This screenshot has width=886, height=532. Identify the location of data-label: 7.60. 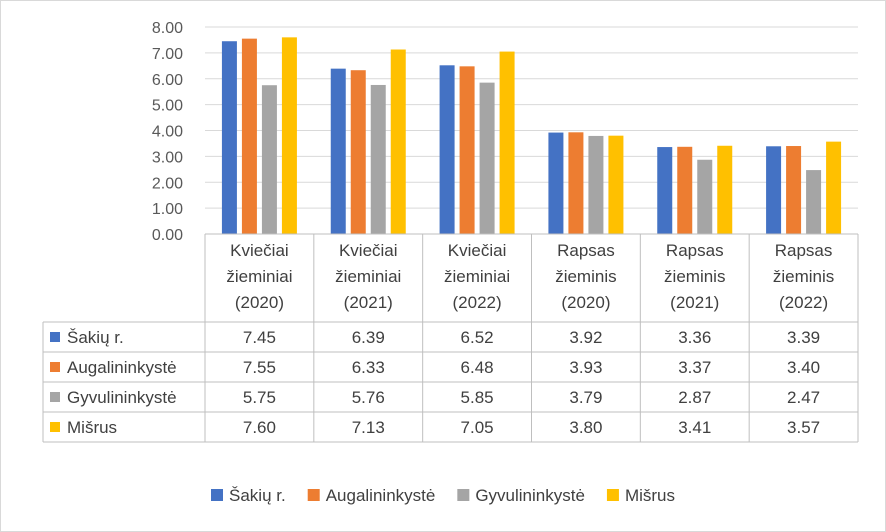
(259, 427).